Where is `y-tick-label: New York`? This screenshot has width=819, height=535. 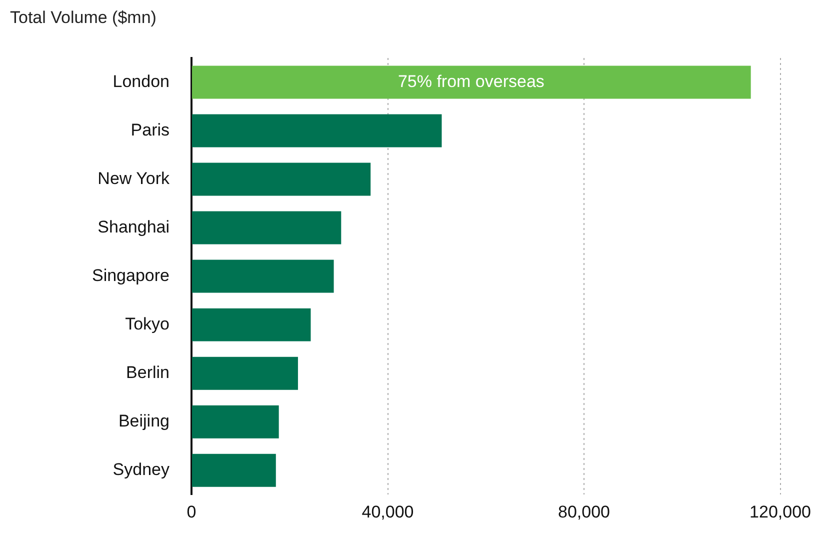
y-tick-label: New York is located at coordinates (134, 178).